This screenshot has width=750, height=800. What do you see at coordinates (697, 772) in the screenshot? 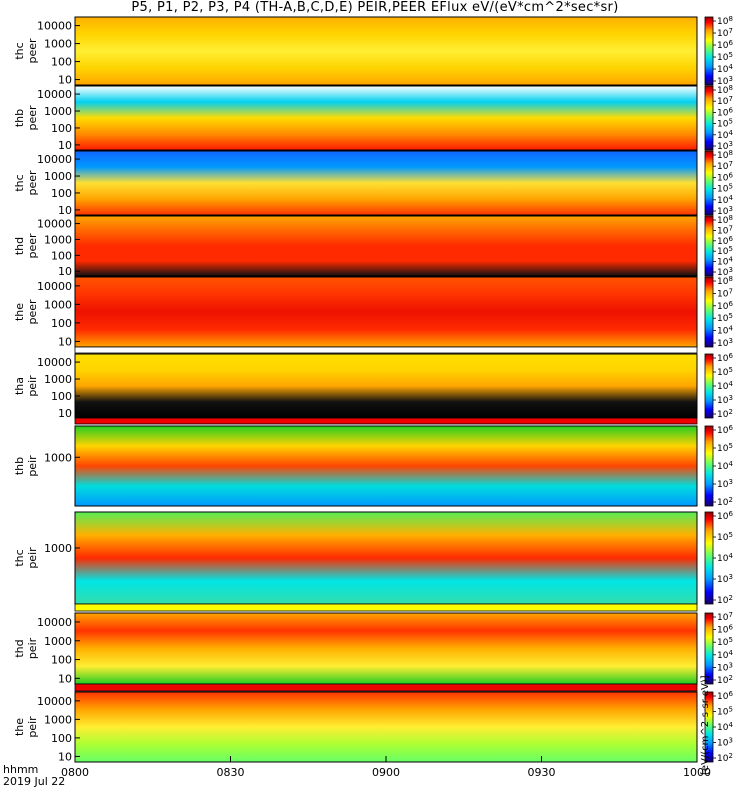
I see `x-tick-label: 1000` at bounding box center [697, 772].